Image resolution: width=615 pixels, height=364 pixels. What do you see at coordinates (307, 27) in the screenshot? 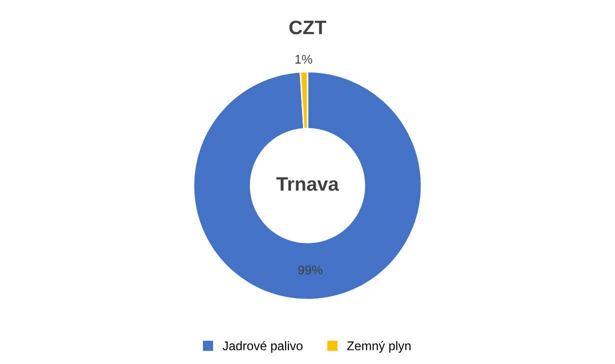
I see `chart-title: CZT` at bounding box center [307, 27].